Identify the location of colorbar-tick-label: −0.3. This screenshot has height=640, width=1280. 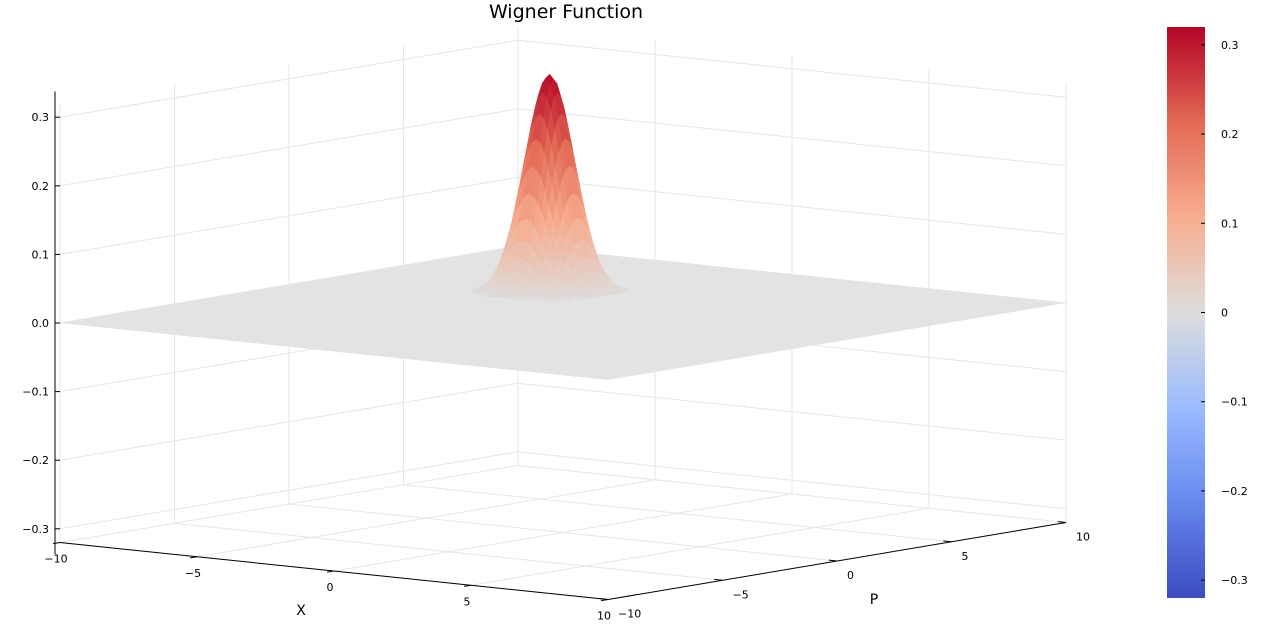
(1234, 580).